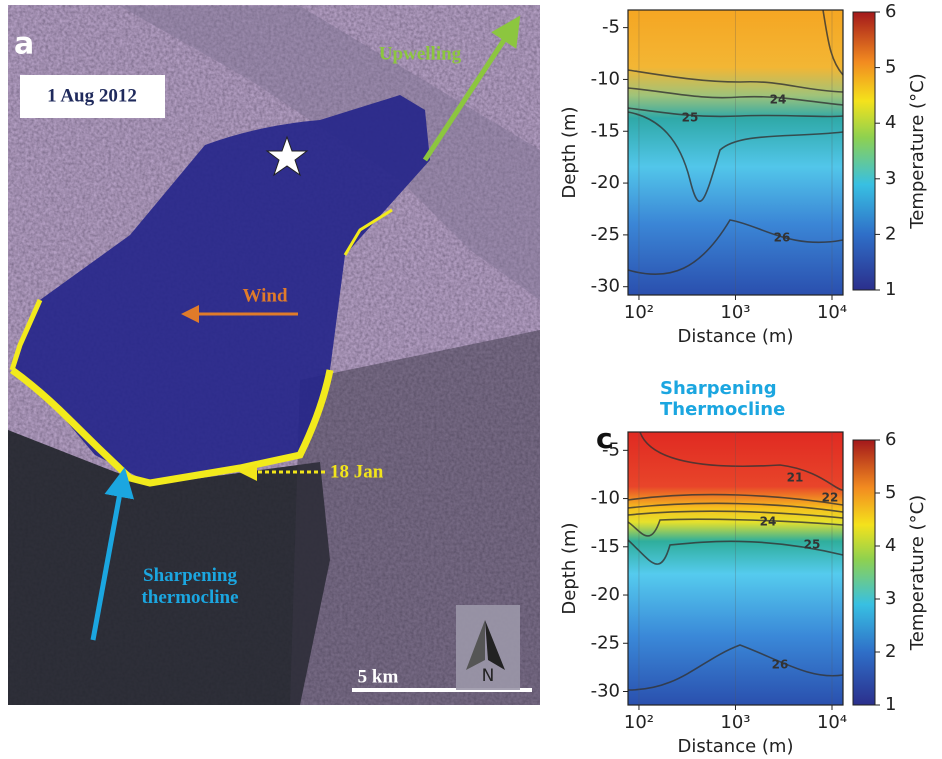 The width and height of the screenshot is (942, 759). Describe the element at coordinates (488, 676) in the screenshot. I see `north-label: N` at that location.